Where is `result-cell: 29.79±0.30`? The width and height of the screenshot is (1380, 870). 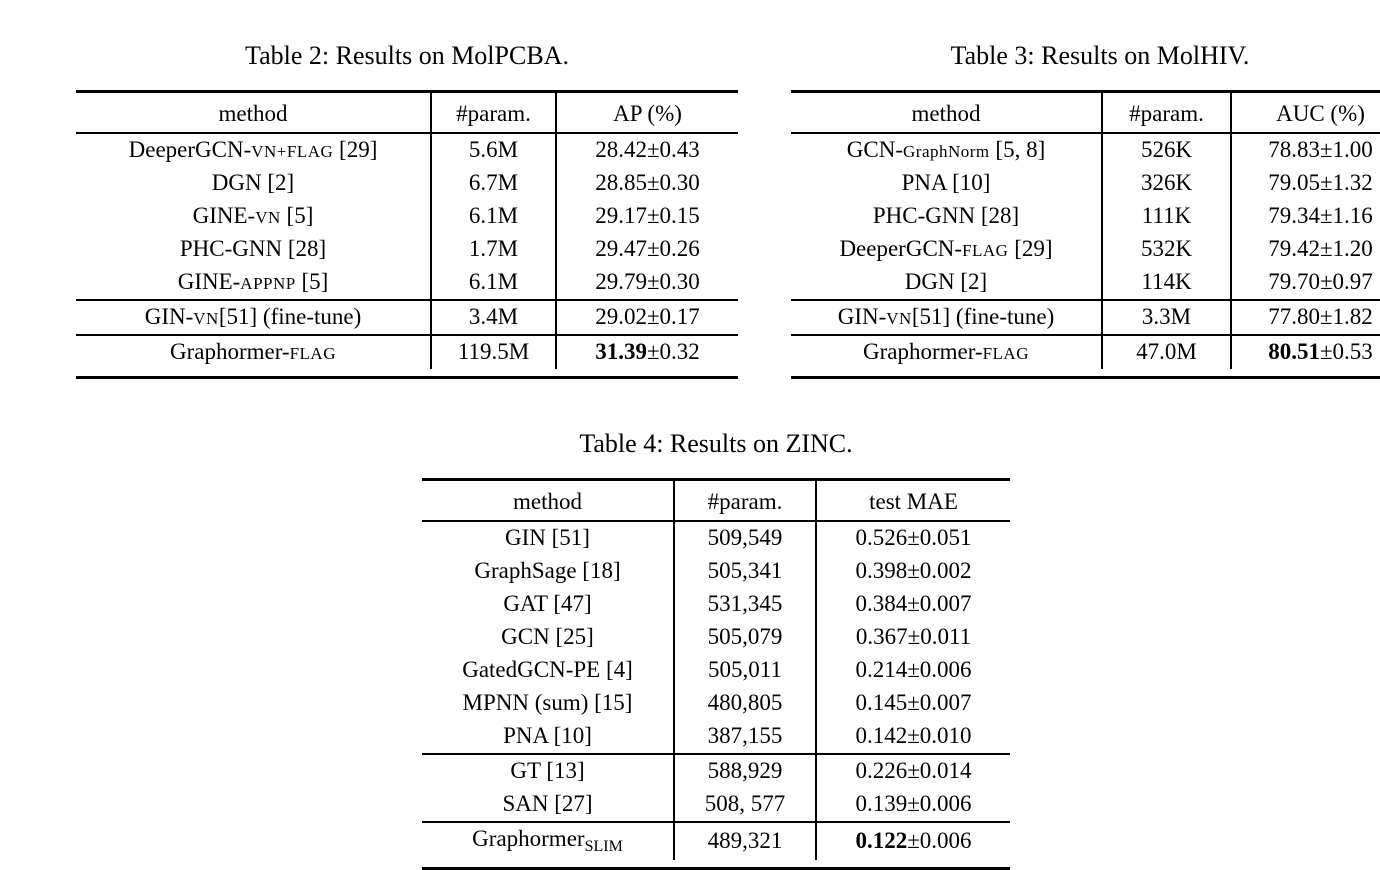
result-cell: 29.79±0.30 is located at coordinates (646, 283).